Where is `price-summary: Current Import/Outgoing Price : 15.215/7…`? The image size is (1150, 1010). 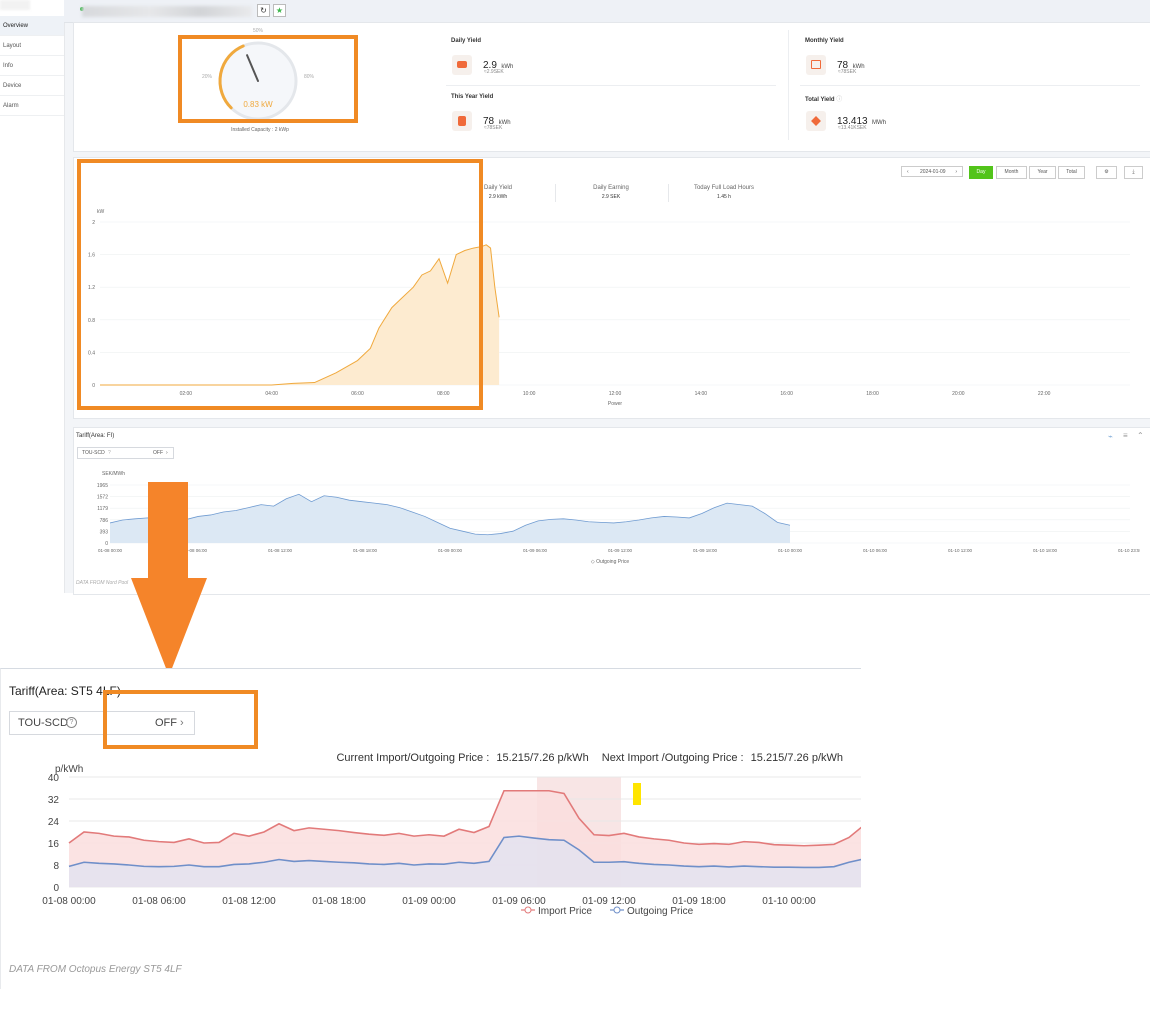 price-summary: Current Import/Outgoing Price : 15.215/7… is located at coordinates (589, 758).